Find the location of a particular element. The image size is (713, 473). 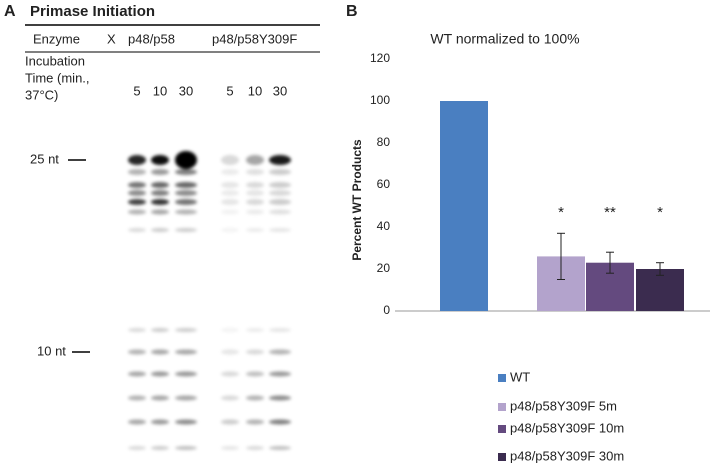

header-enzyme: Enzyme is located at coordinates (56, 38).